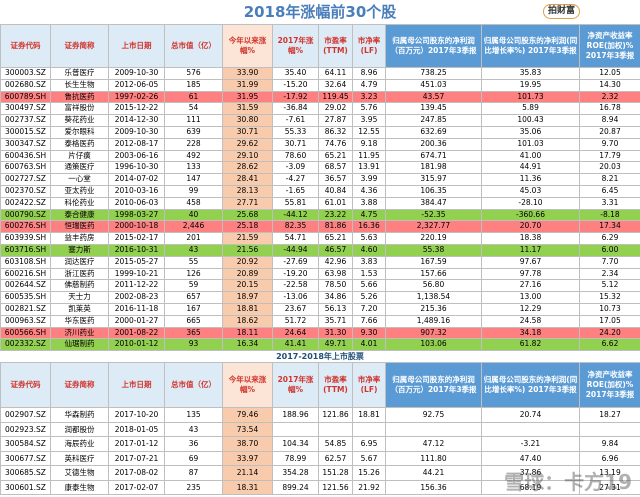 Image resolution: width=640 pixels, height=497 pixels. Describe the element at coordinates (295, 120) in the screenshot. I see `table-cell: -7.61` at that location.